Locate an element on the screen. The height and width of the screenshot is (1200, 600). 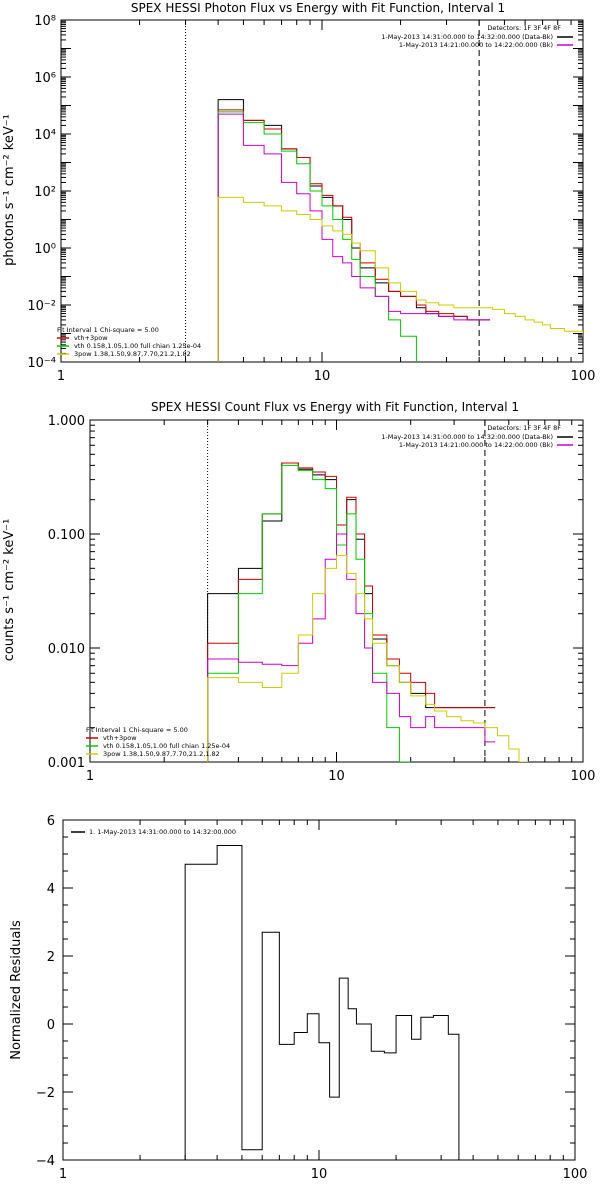
y-tick-label: 2 is located at coordinates (51, 957).